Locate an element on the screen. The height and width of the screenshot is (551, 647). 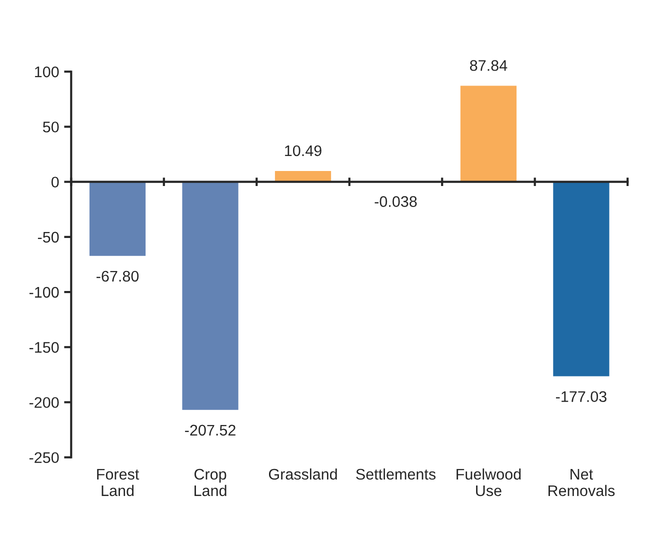
data-label: 10.49 is located at coordinates (303, 150).